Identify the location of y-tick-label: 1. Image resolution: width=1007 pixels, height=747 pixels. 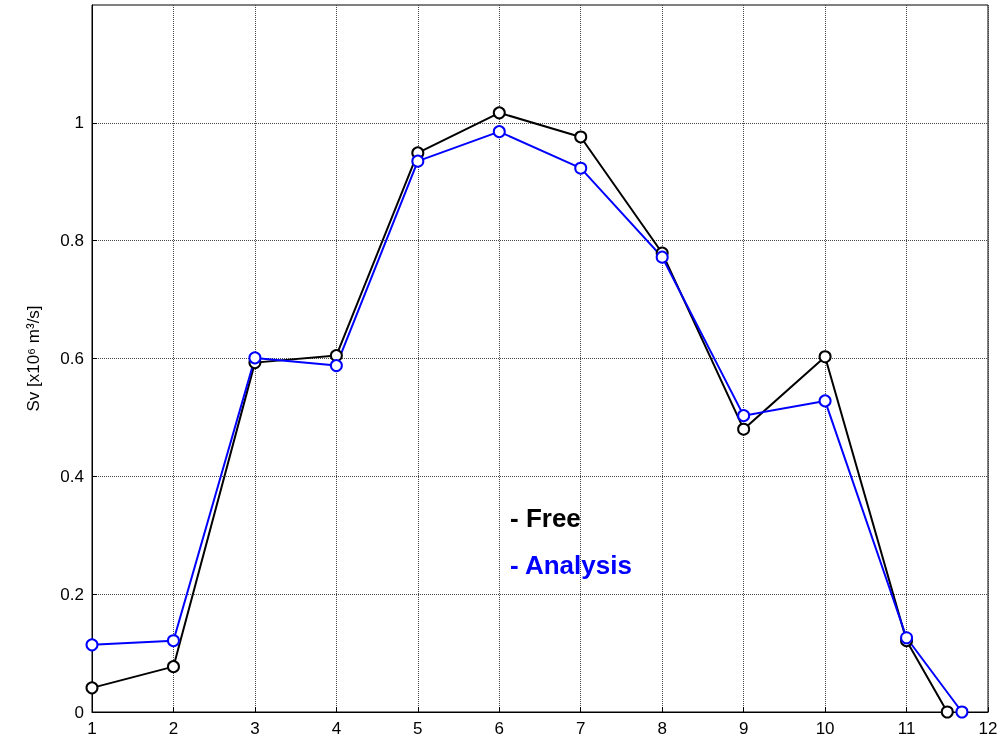
(79, 123).